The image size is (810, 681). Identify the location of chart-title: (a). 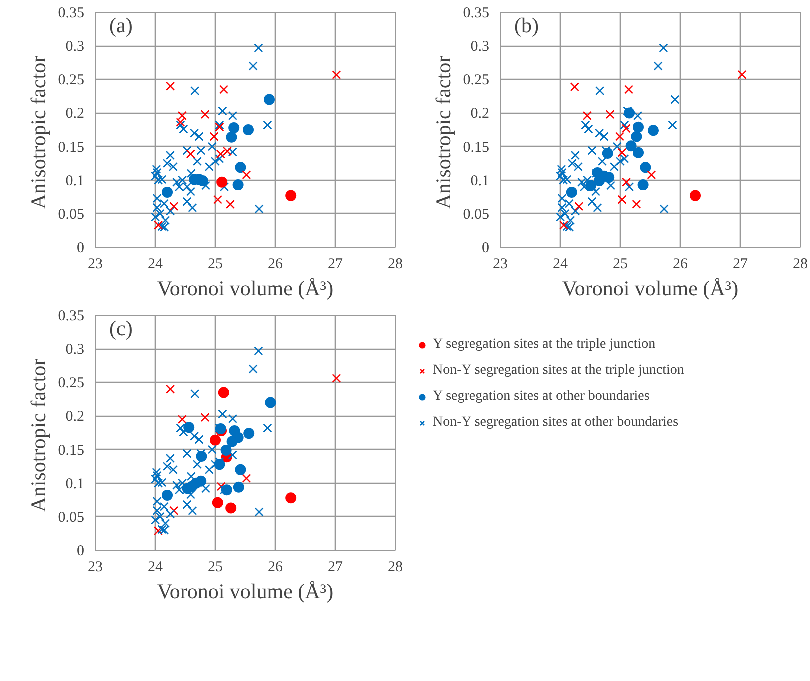
(121, 26).